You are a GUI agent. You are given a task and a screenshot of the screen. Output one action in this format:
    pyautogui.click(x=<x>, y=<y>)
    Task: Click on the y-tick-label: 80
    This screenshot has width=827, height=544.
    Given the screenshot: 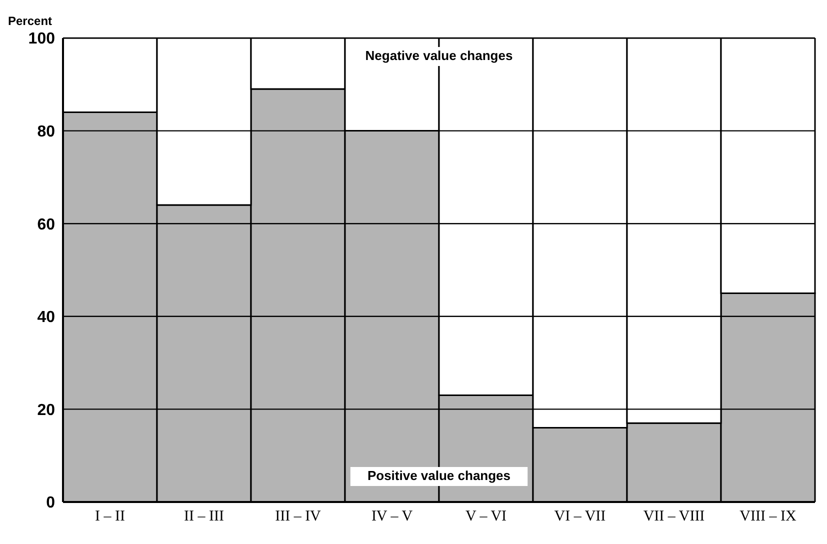 What is the action you would take?
    pyautogui.click(x=46, y=131)
    